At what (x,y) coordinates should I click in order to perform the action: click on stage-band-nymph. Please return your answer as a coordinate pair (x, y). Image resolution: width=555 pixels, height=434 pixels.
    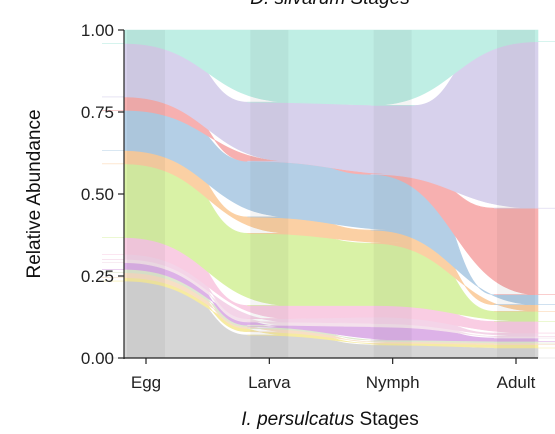
    Looking at the image, I should click on (392, 194).